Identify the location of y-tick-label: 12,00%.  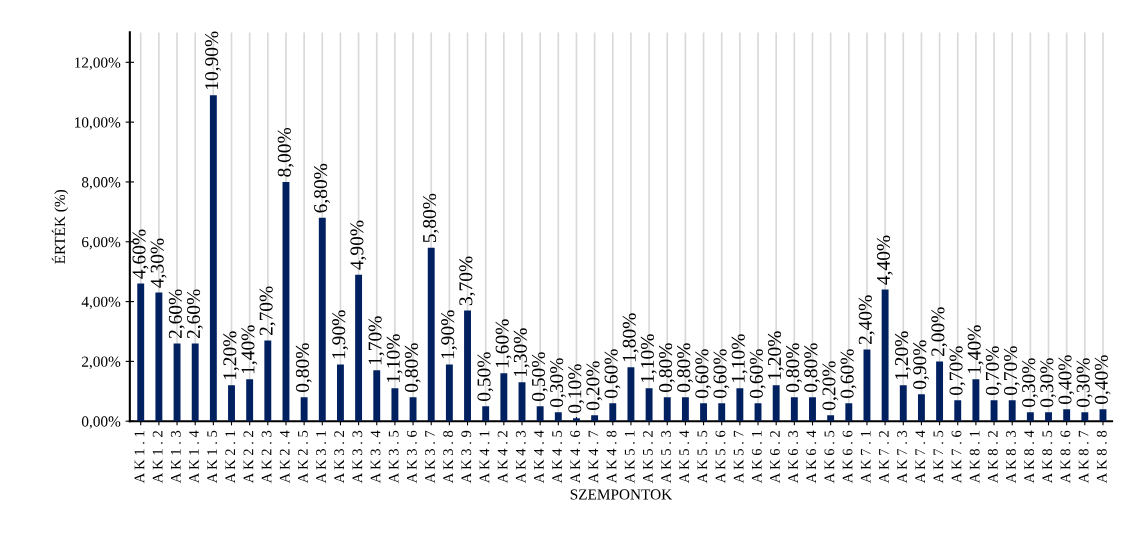
(98, 63).